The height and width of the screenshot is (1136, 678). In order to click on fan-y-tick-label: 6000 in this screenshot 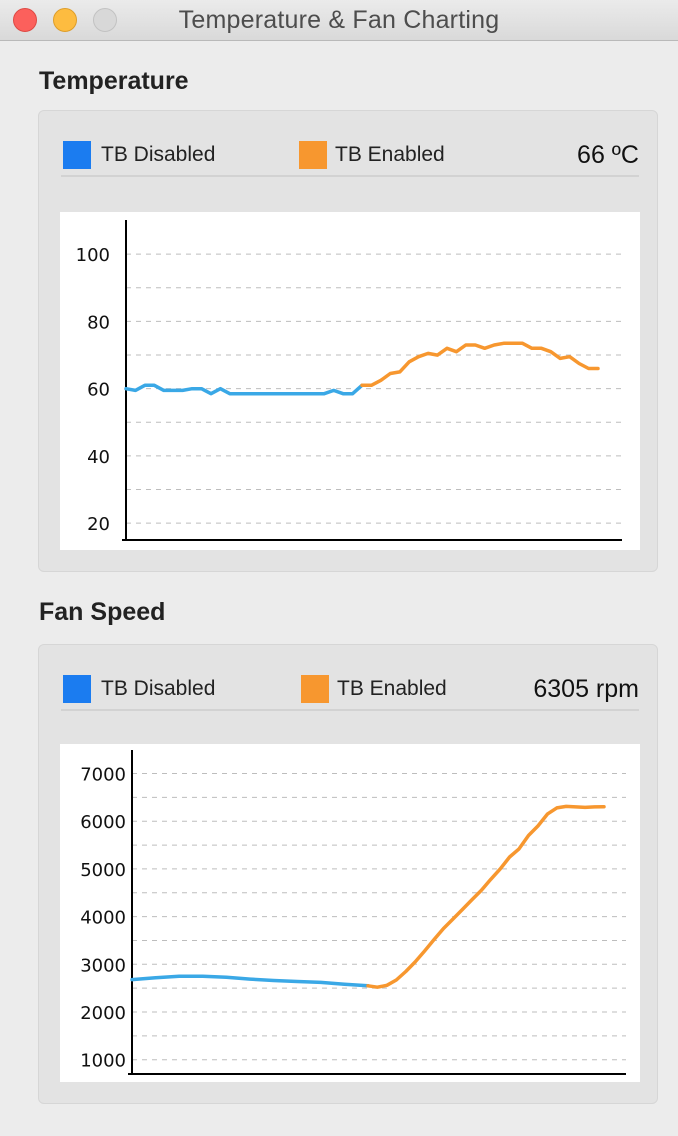, I will do `click(103, 822)`.